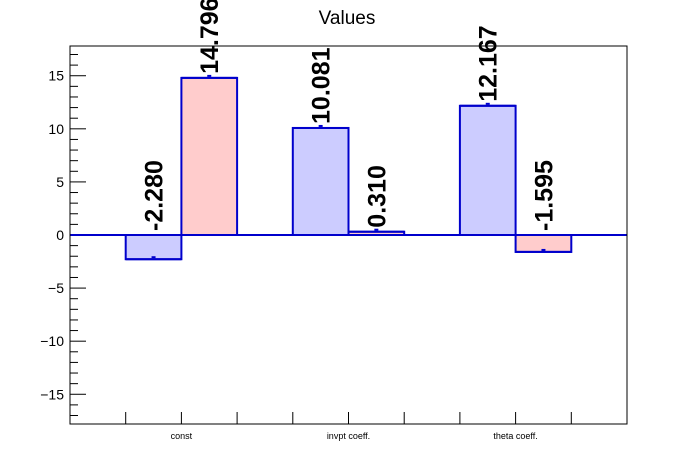 The image size is (696, 472). What do you see at coordinates (348, 426) in the screenshot?
I see `x-axis: const invpt coeff. theta coeff.` at bounding box center [348, 426].